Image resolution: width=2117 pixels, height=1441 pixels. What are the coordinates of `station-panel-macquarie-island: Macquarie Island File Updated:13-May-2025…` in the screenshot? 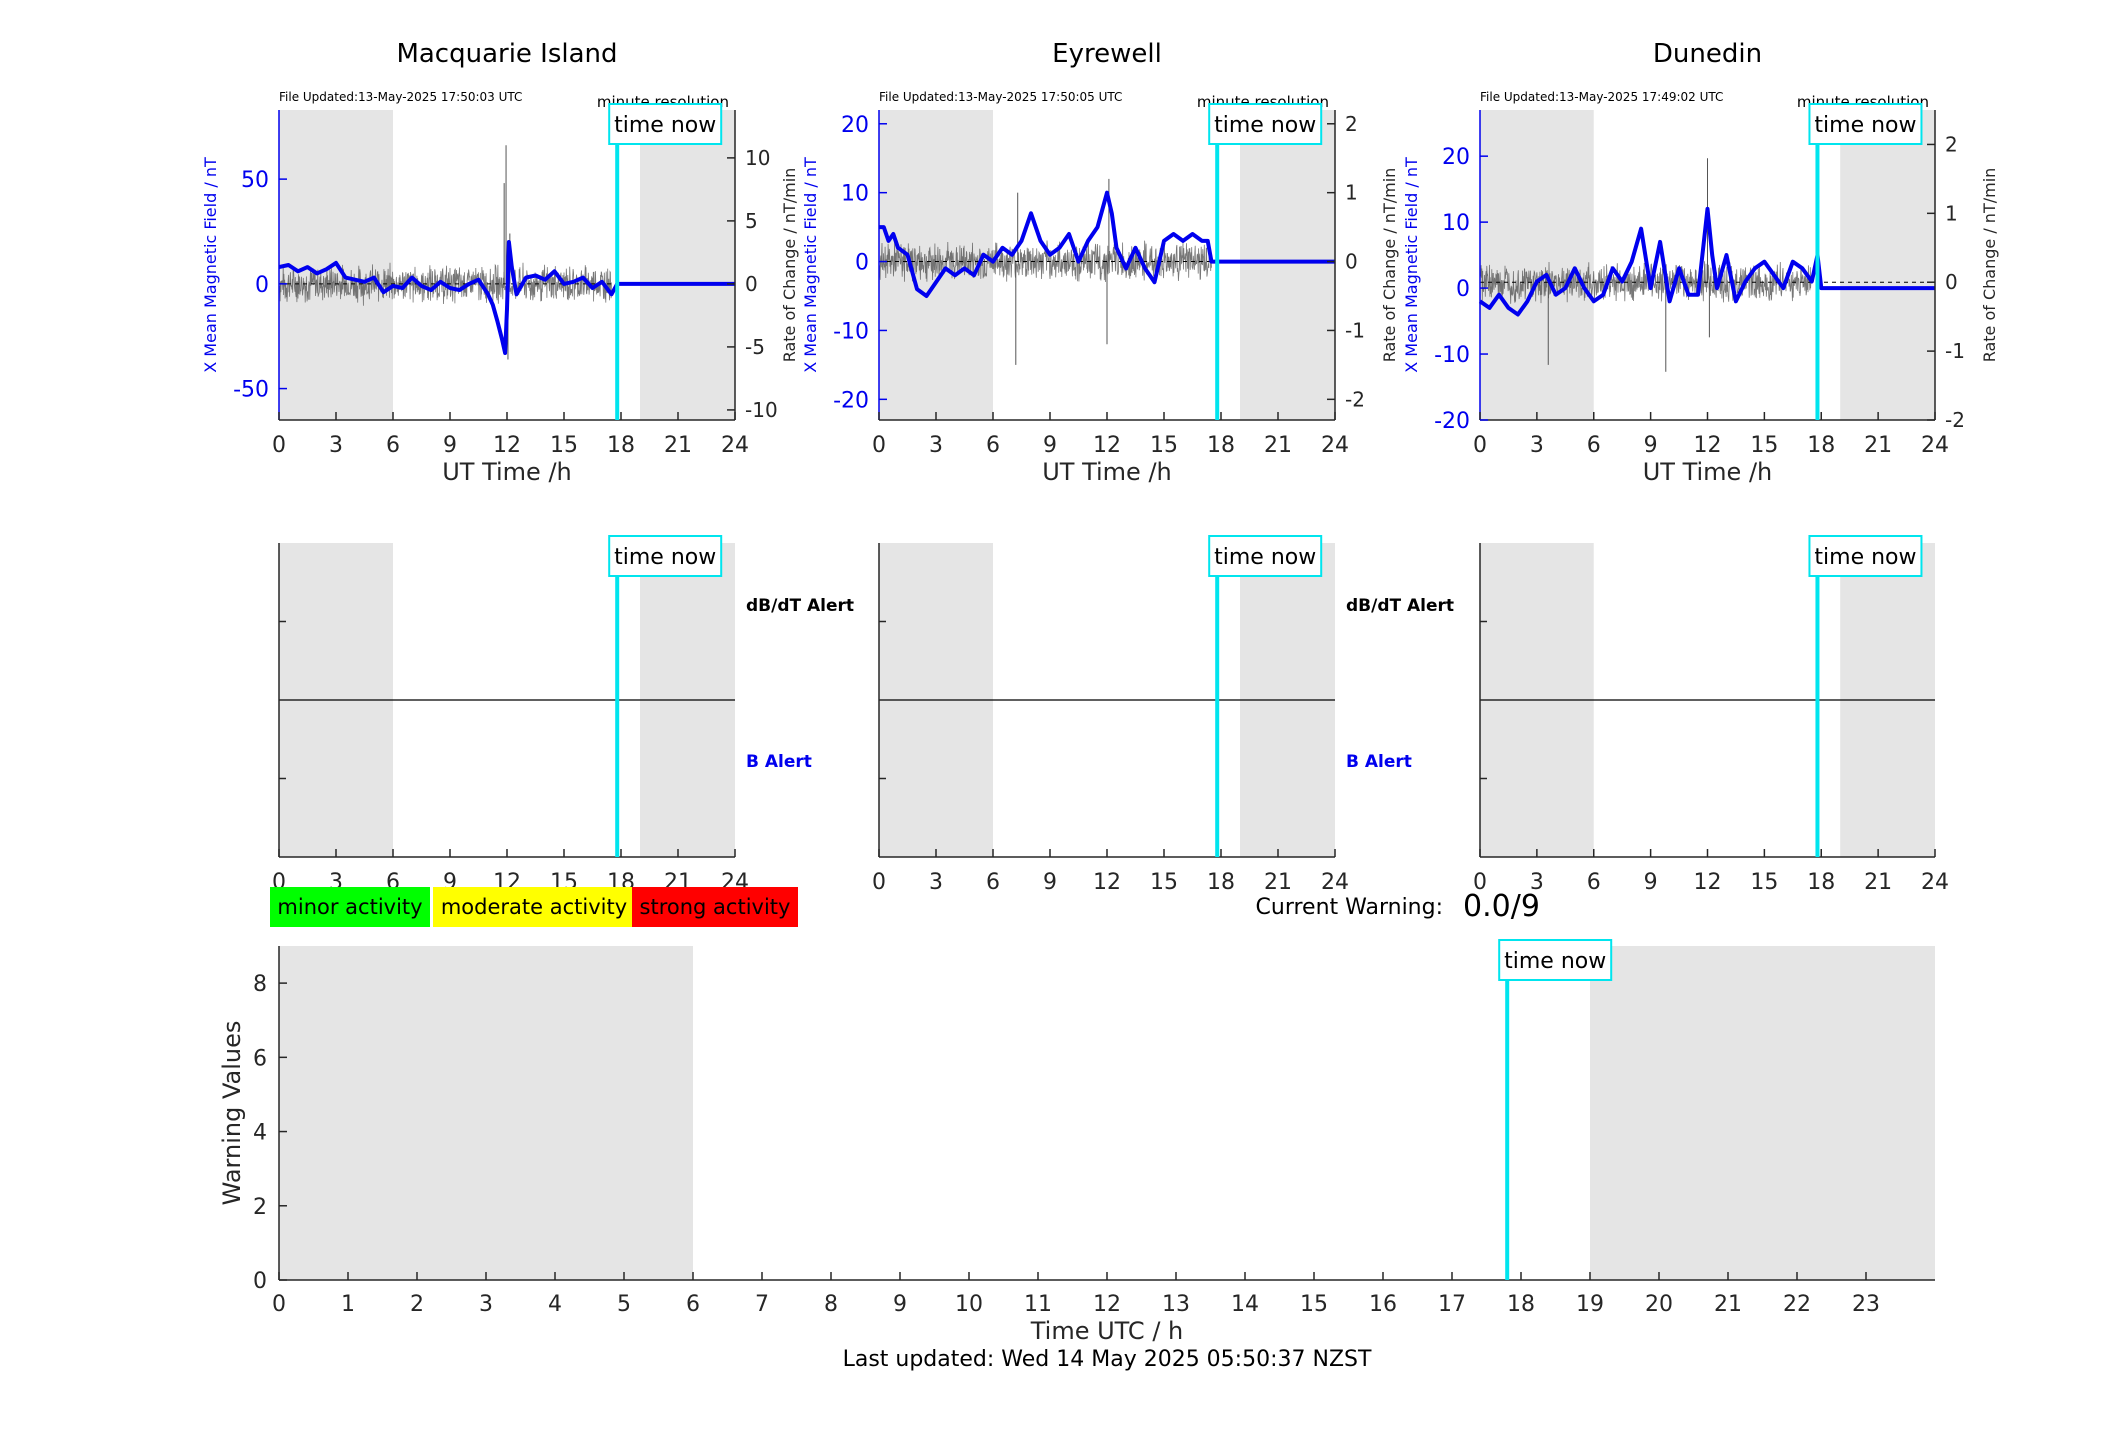 It's located at (500, 262).